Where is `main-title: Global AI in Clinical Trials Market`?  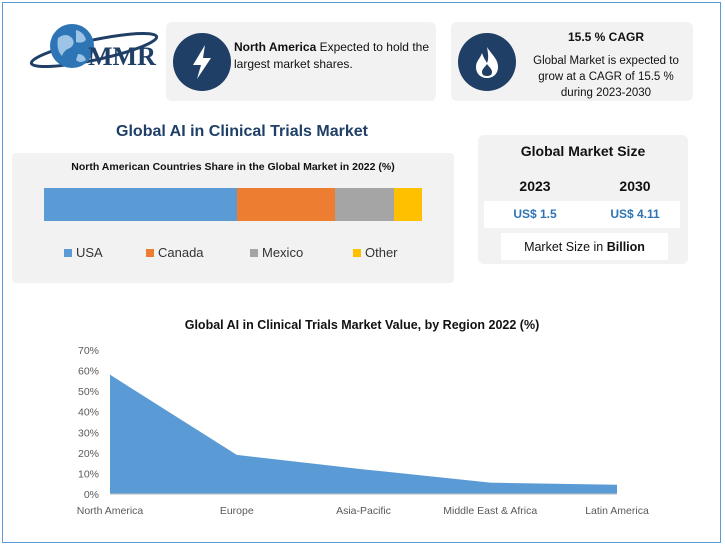
main-title: Global AI in Clinical Trials Market is located at coordinates (242, 131).